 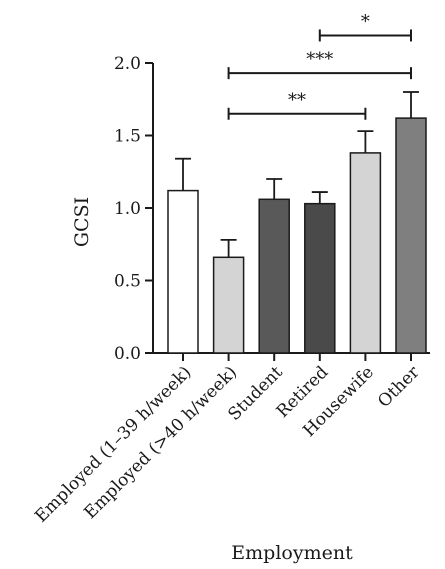 What do you see at coordinates (292, 553) in the screenshot?
I see `x-axis-label: Employment` at bounding box center [292, 553].